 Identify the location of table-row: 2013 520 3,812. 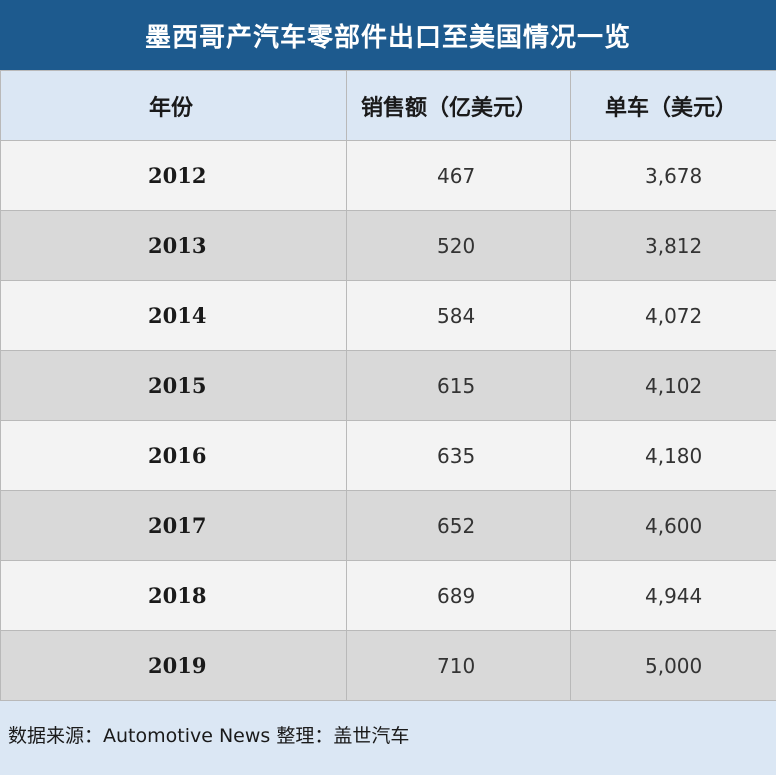
(388, 245).